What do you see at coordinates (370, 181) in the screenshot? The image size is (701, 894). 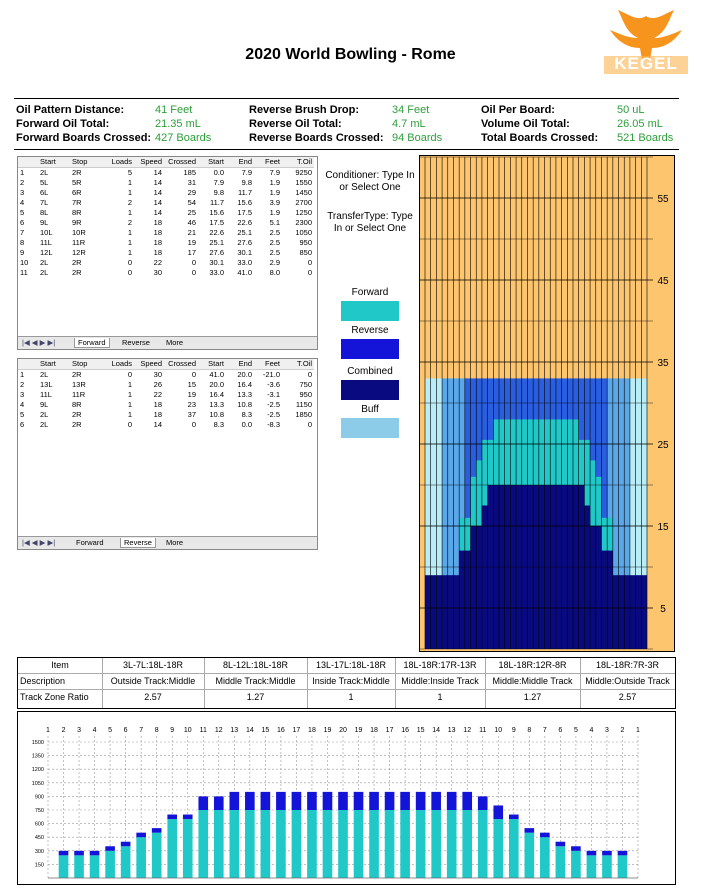 I see `conditioner-select: Conditioner: Type In or Select One` at bounding box center [370, 181].